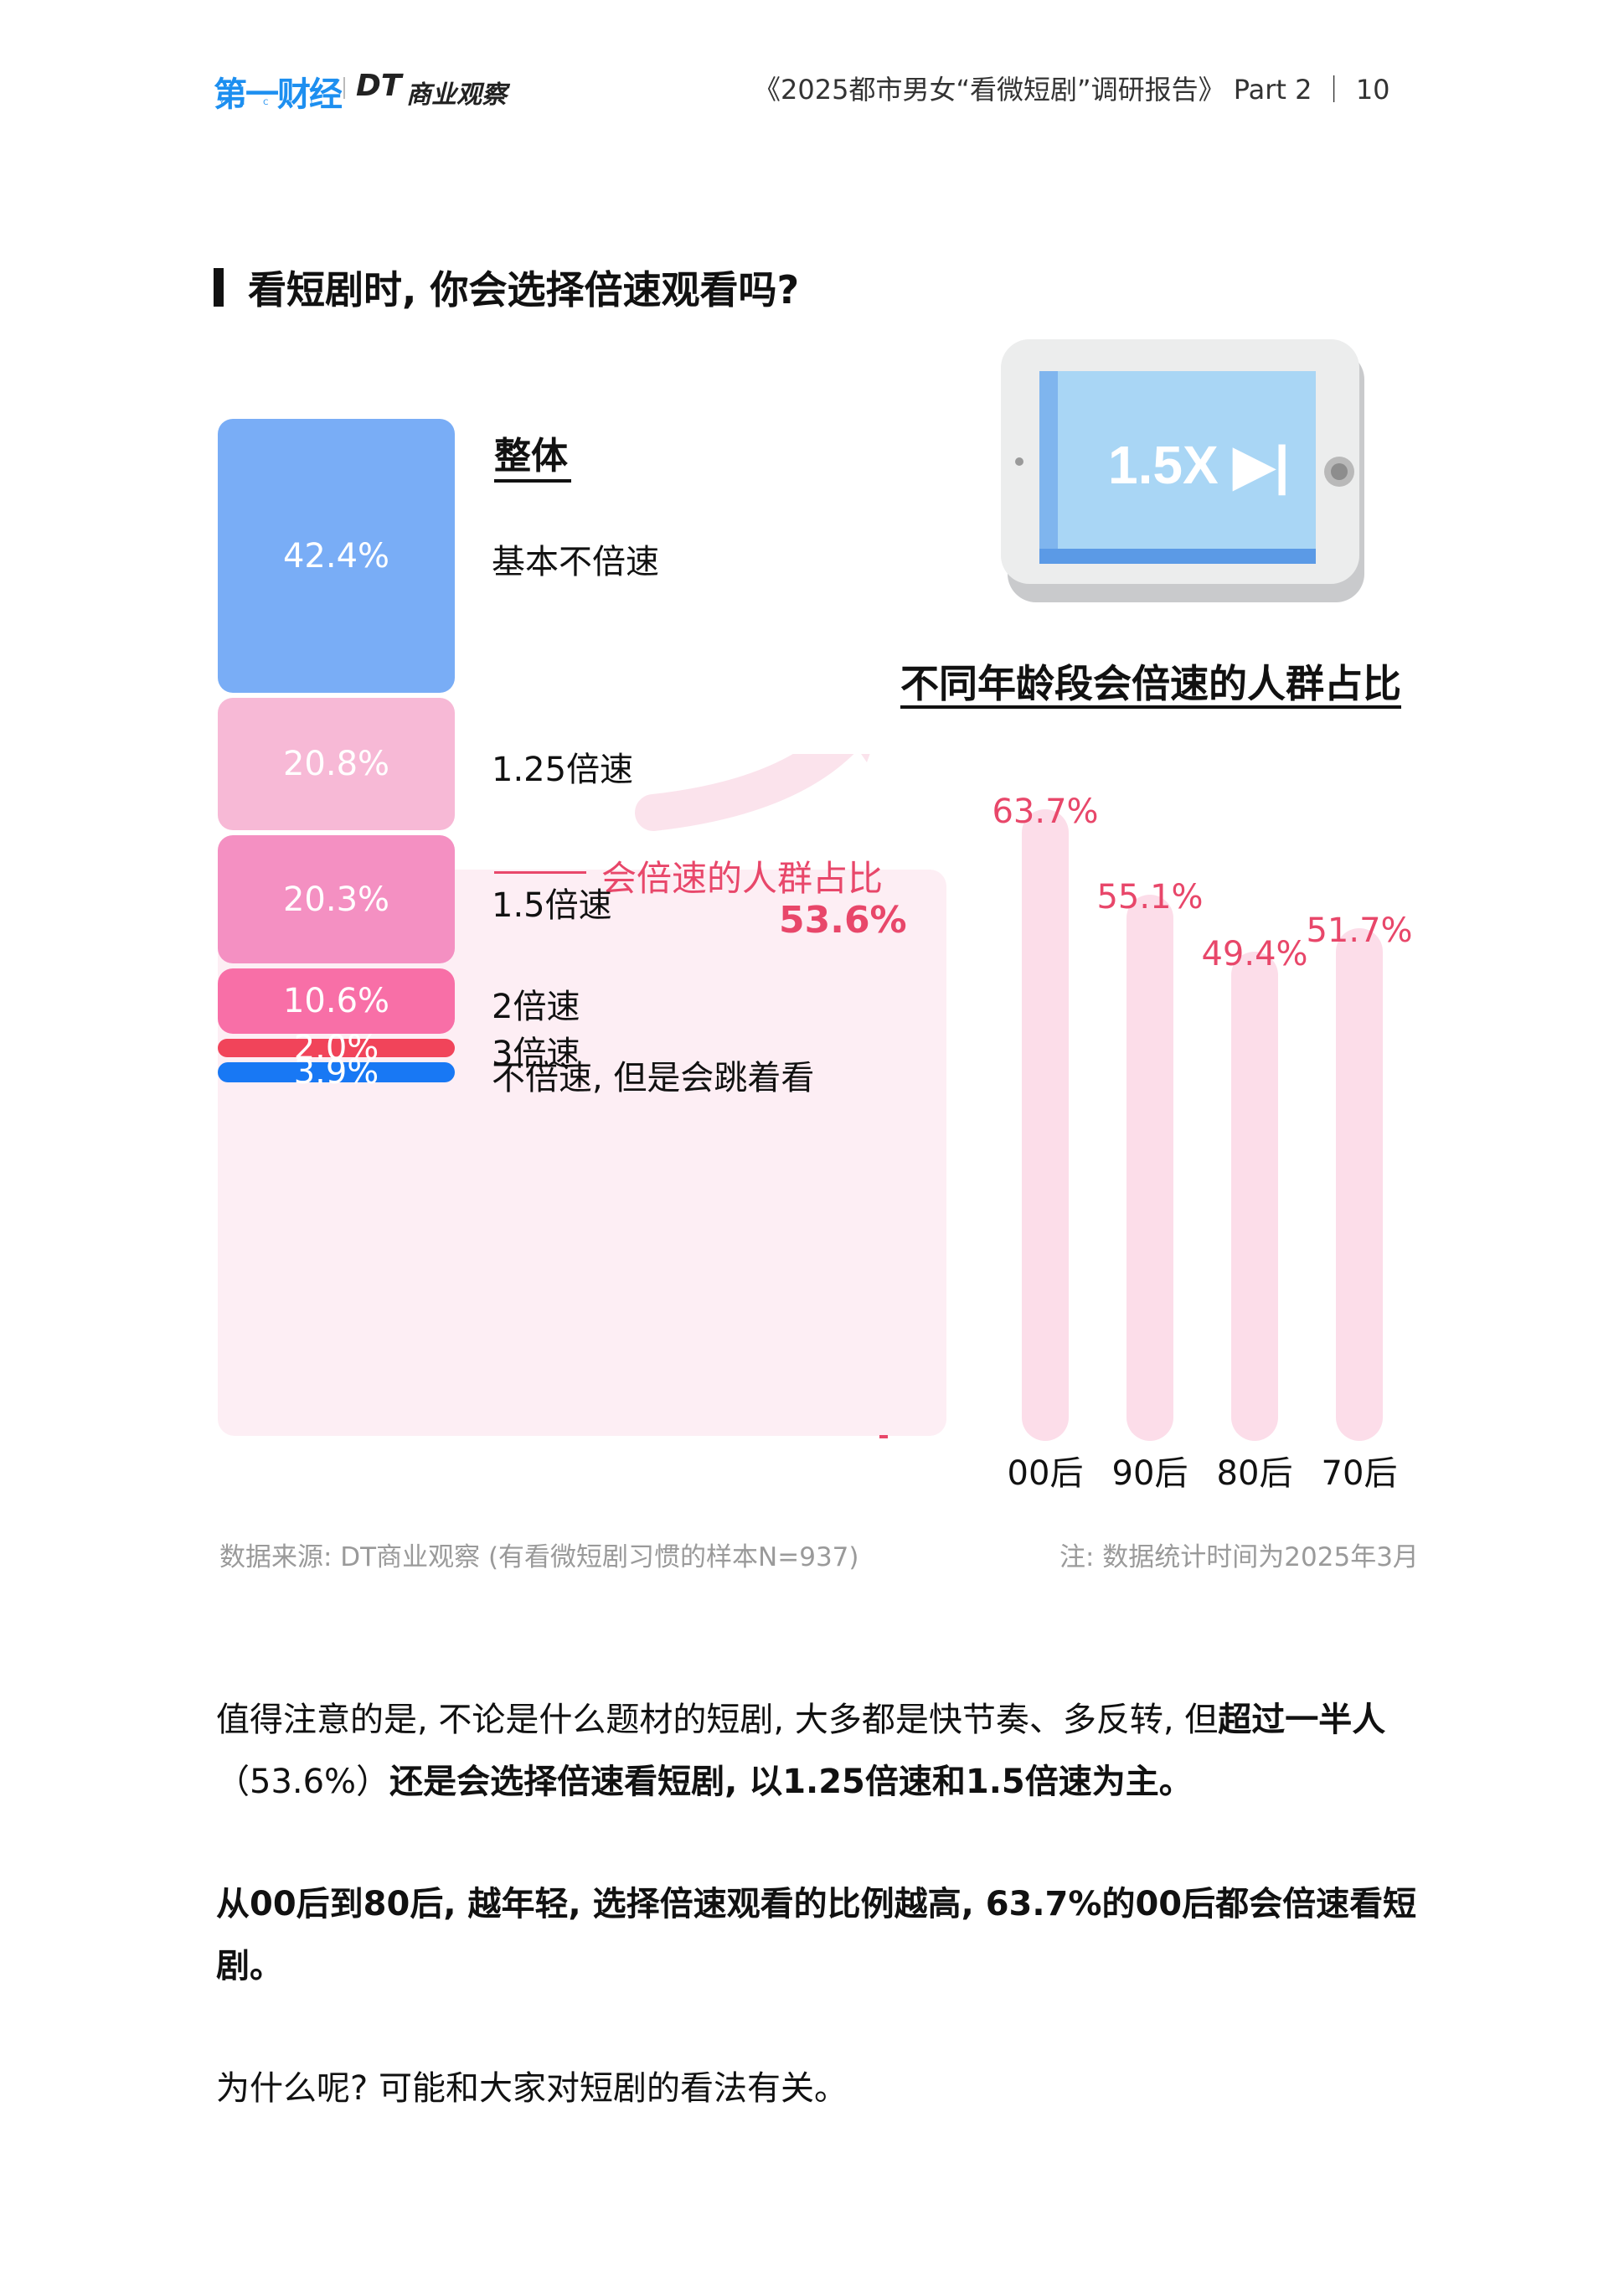  What do you see at coordinates (1239, 1557) in the screenshot?
I see `data-note: 注: 数据统计时间为2025年3月` at bounding box center [1239, 1557].